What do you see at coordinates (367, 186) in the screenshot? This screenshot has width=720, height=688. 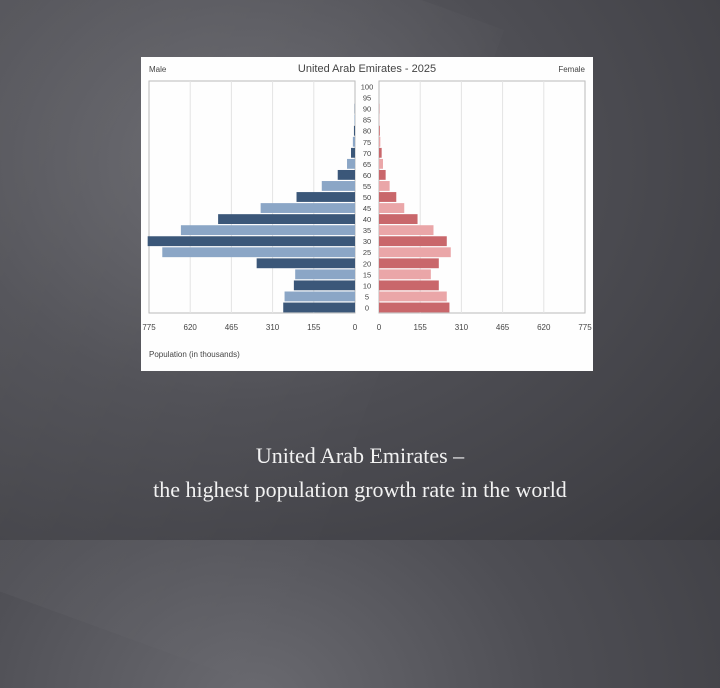 I see `age-group-label: 55` at bounding box center [367, 186].